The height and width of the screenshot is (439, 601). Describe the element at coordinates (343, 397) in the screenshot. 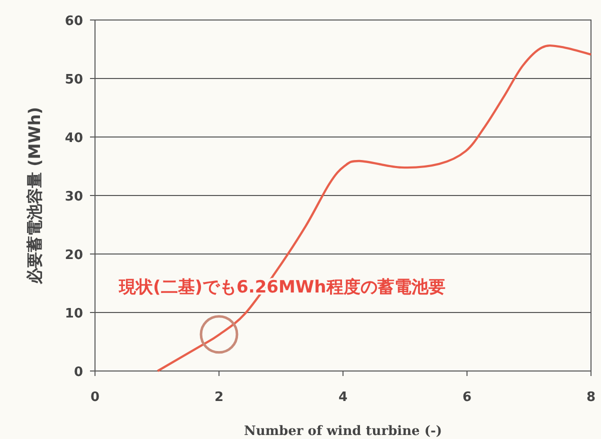

I see `x-tick-label: 4` at that location.